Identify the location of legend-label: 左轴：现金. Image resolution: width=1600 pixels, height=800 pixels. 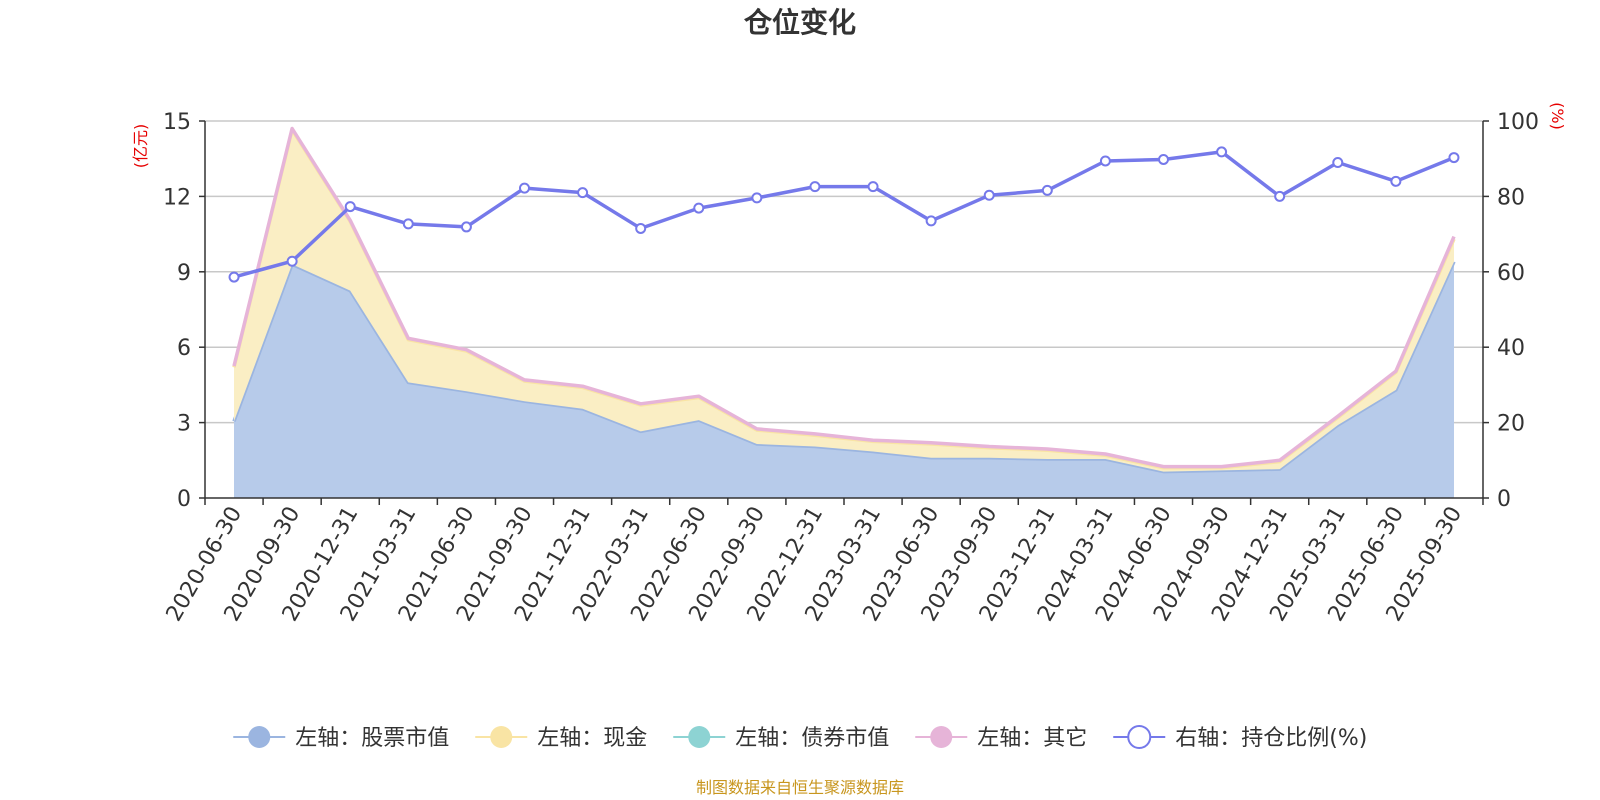
(592, 738).